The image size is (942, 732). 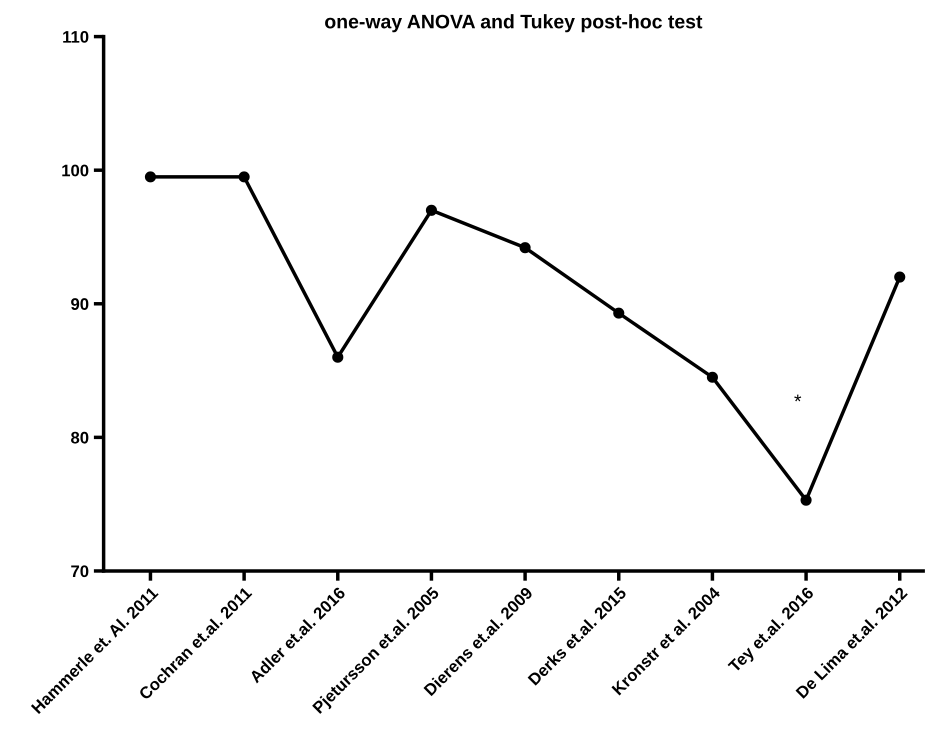 I want to click on y-tick-label: 70, so click(x=79, y=571).